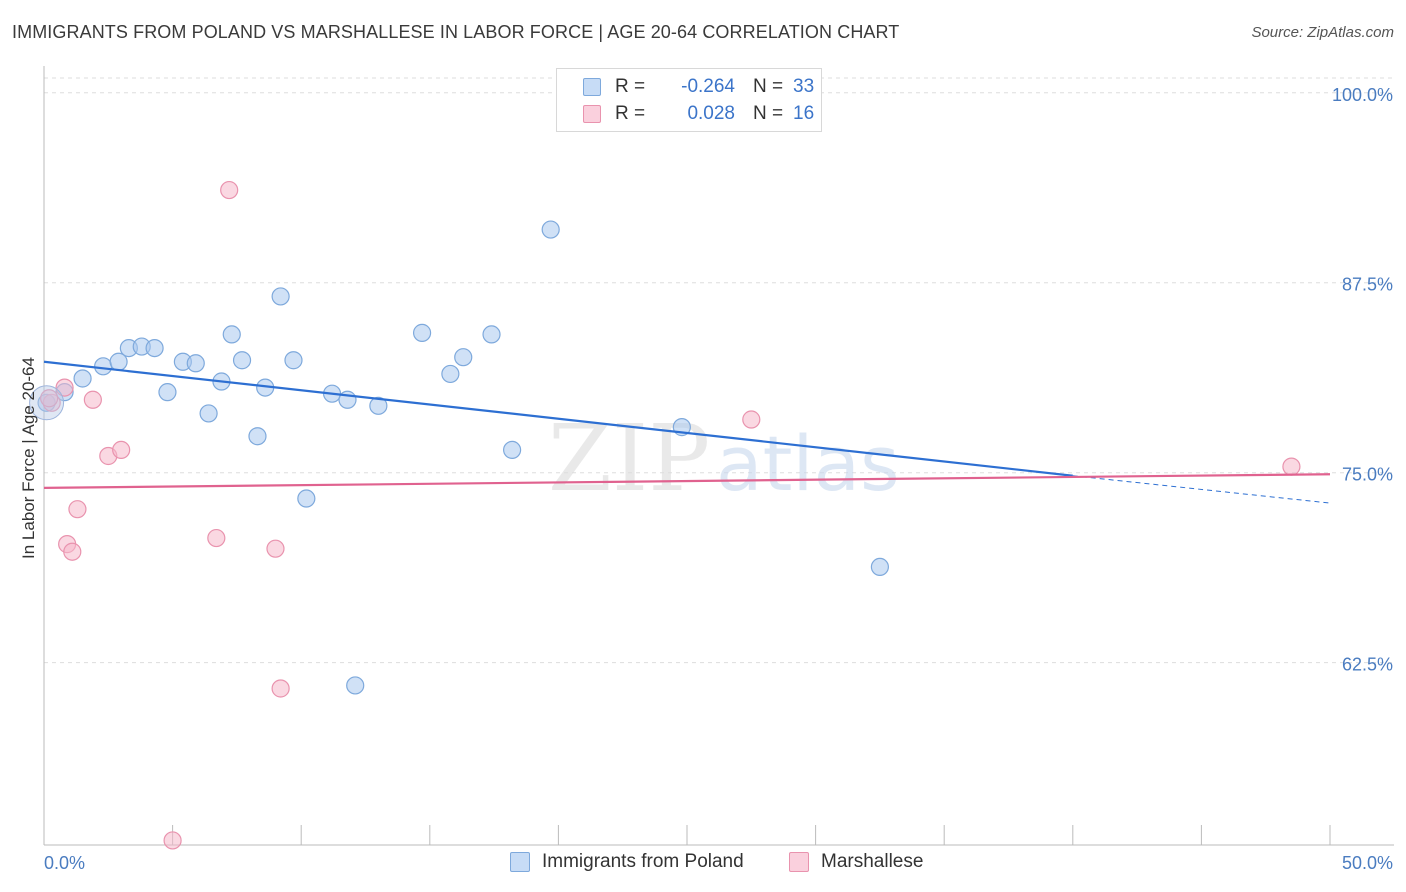 Image resolution: width=1406 pixels, height=892 pixels. I want to click on legend-item-marshallese: Marshallese, so click(856, 862).